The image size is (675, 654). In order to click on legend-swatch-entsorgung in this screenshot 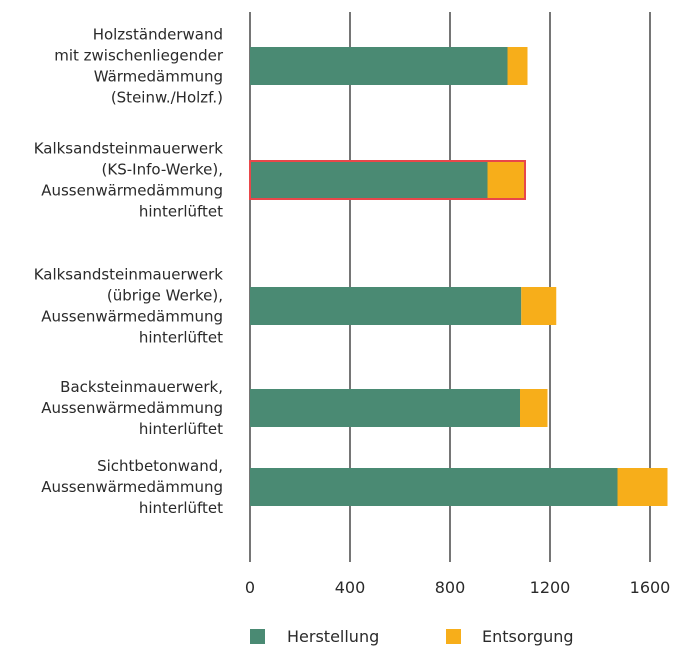, I will do `click(453, 636)`.